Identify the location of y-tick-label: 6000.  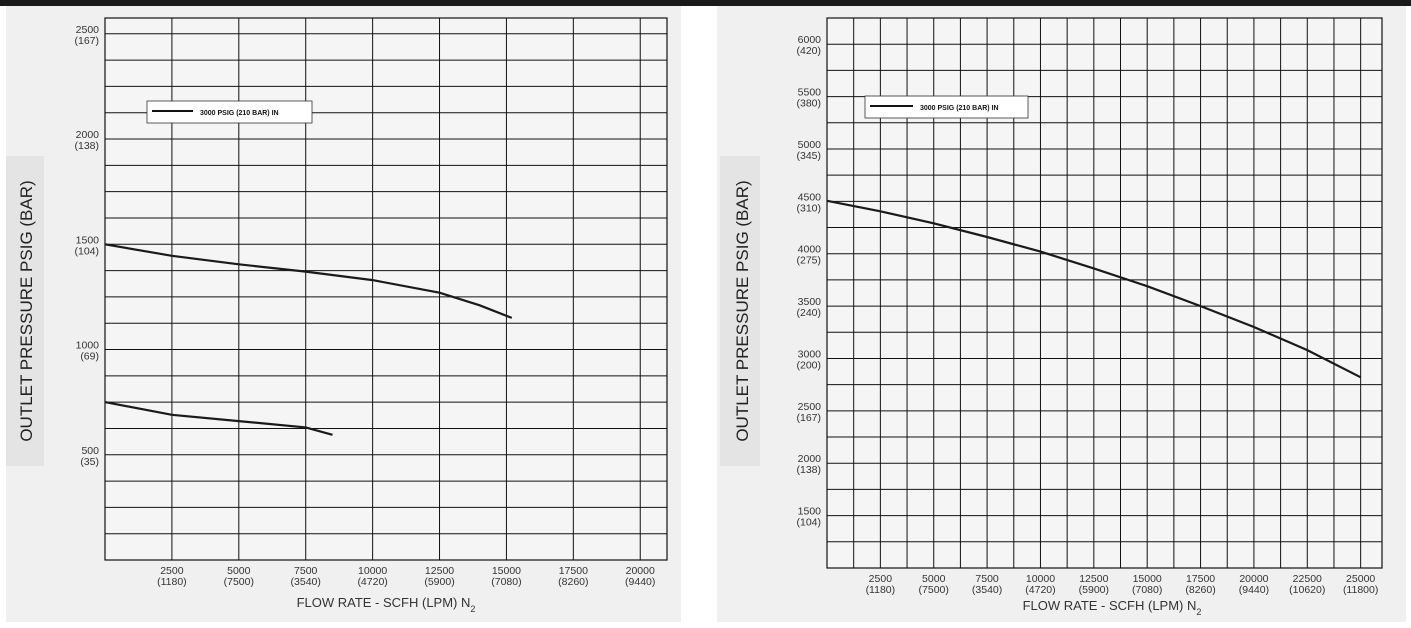
(810, 40).